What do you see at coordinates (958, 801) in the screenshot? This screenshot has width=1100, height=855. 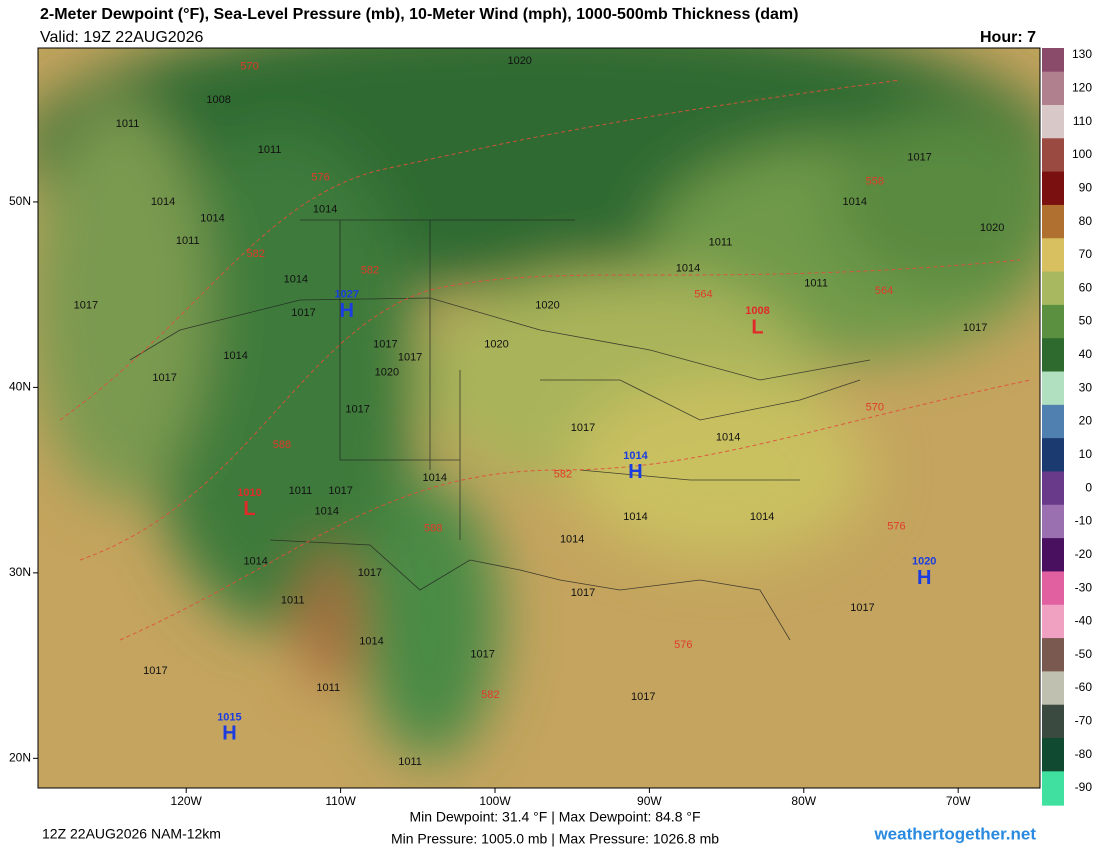 I see `lon-tick-label: 70W` at bounding box center [958, 801].